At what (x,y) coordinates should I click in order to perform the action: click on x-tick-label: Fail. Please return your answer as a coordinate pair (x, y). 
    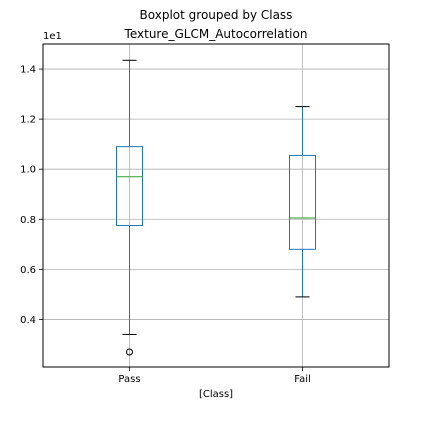
    Looking at the image, I should click on (302, 379).